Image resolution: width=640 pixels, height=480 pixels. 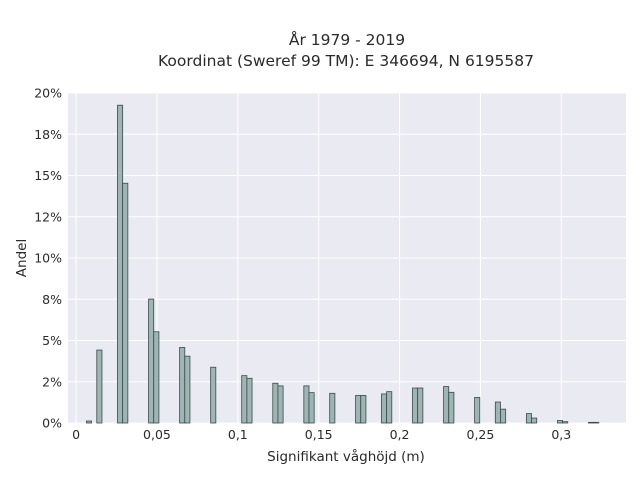 I want to click on y-axis-label: Andel, so click(x=22, y=258).